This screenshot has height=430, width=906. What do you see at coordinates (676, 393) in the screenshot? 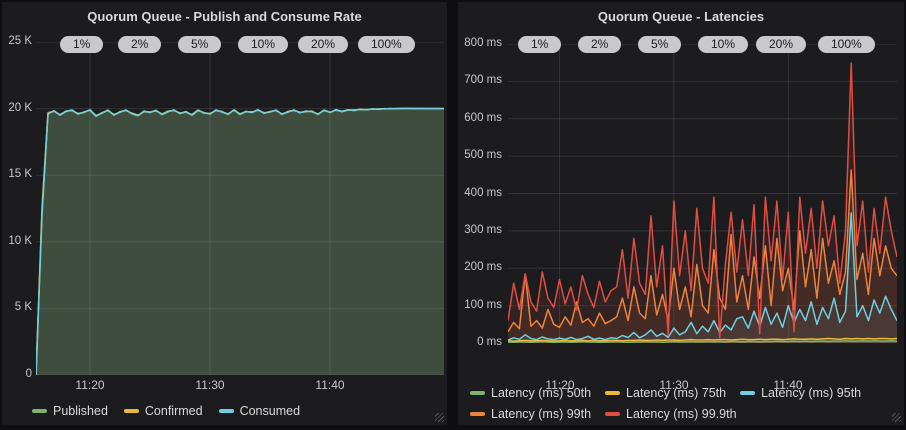
I see `legend-label: Latency (ms) 75th` at bounding box center [676, 393].